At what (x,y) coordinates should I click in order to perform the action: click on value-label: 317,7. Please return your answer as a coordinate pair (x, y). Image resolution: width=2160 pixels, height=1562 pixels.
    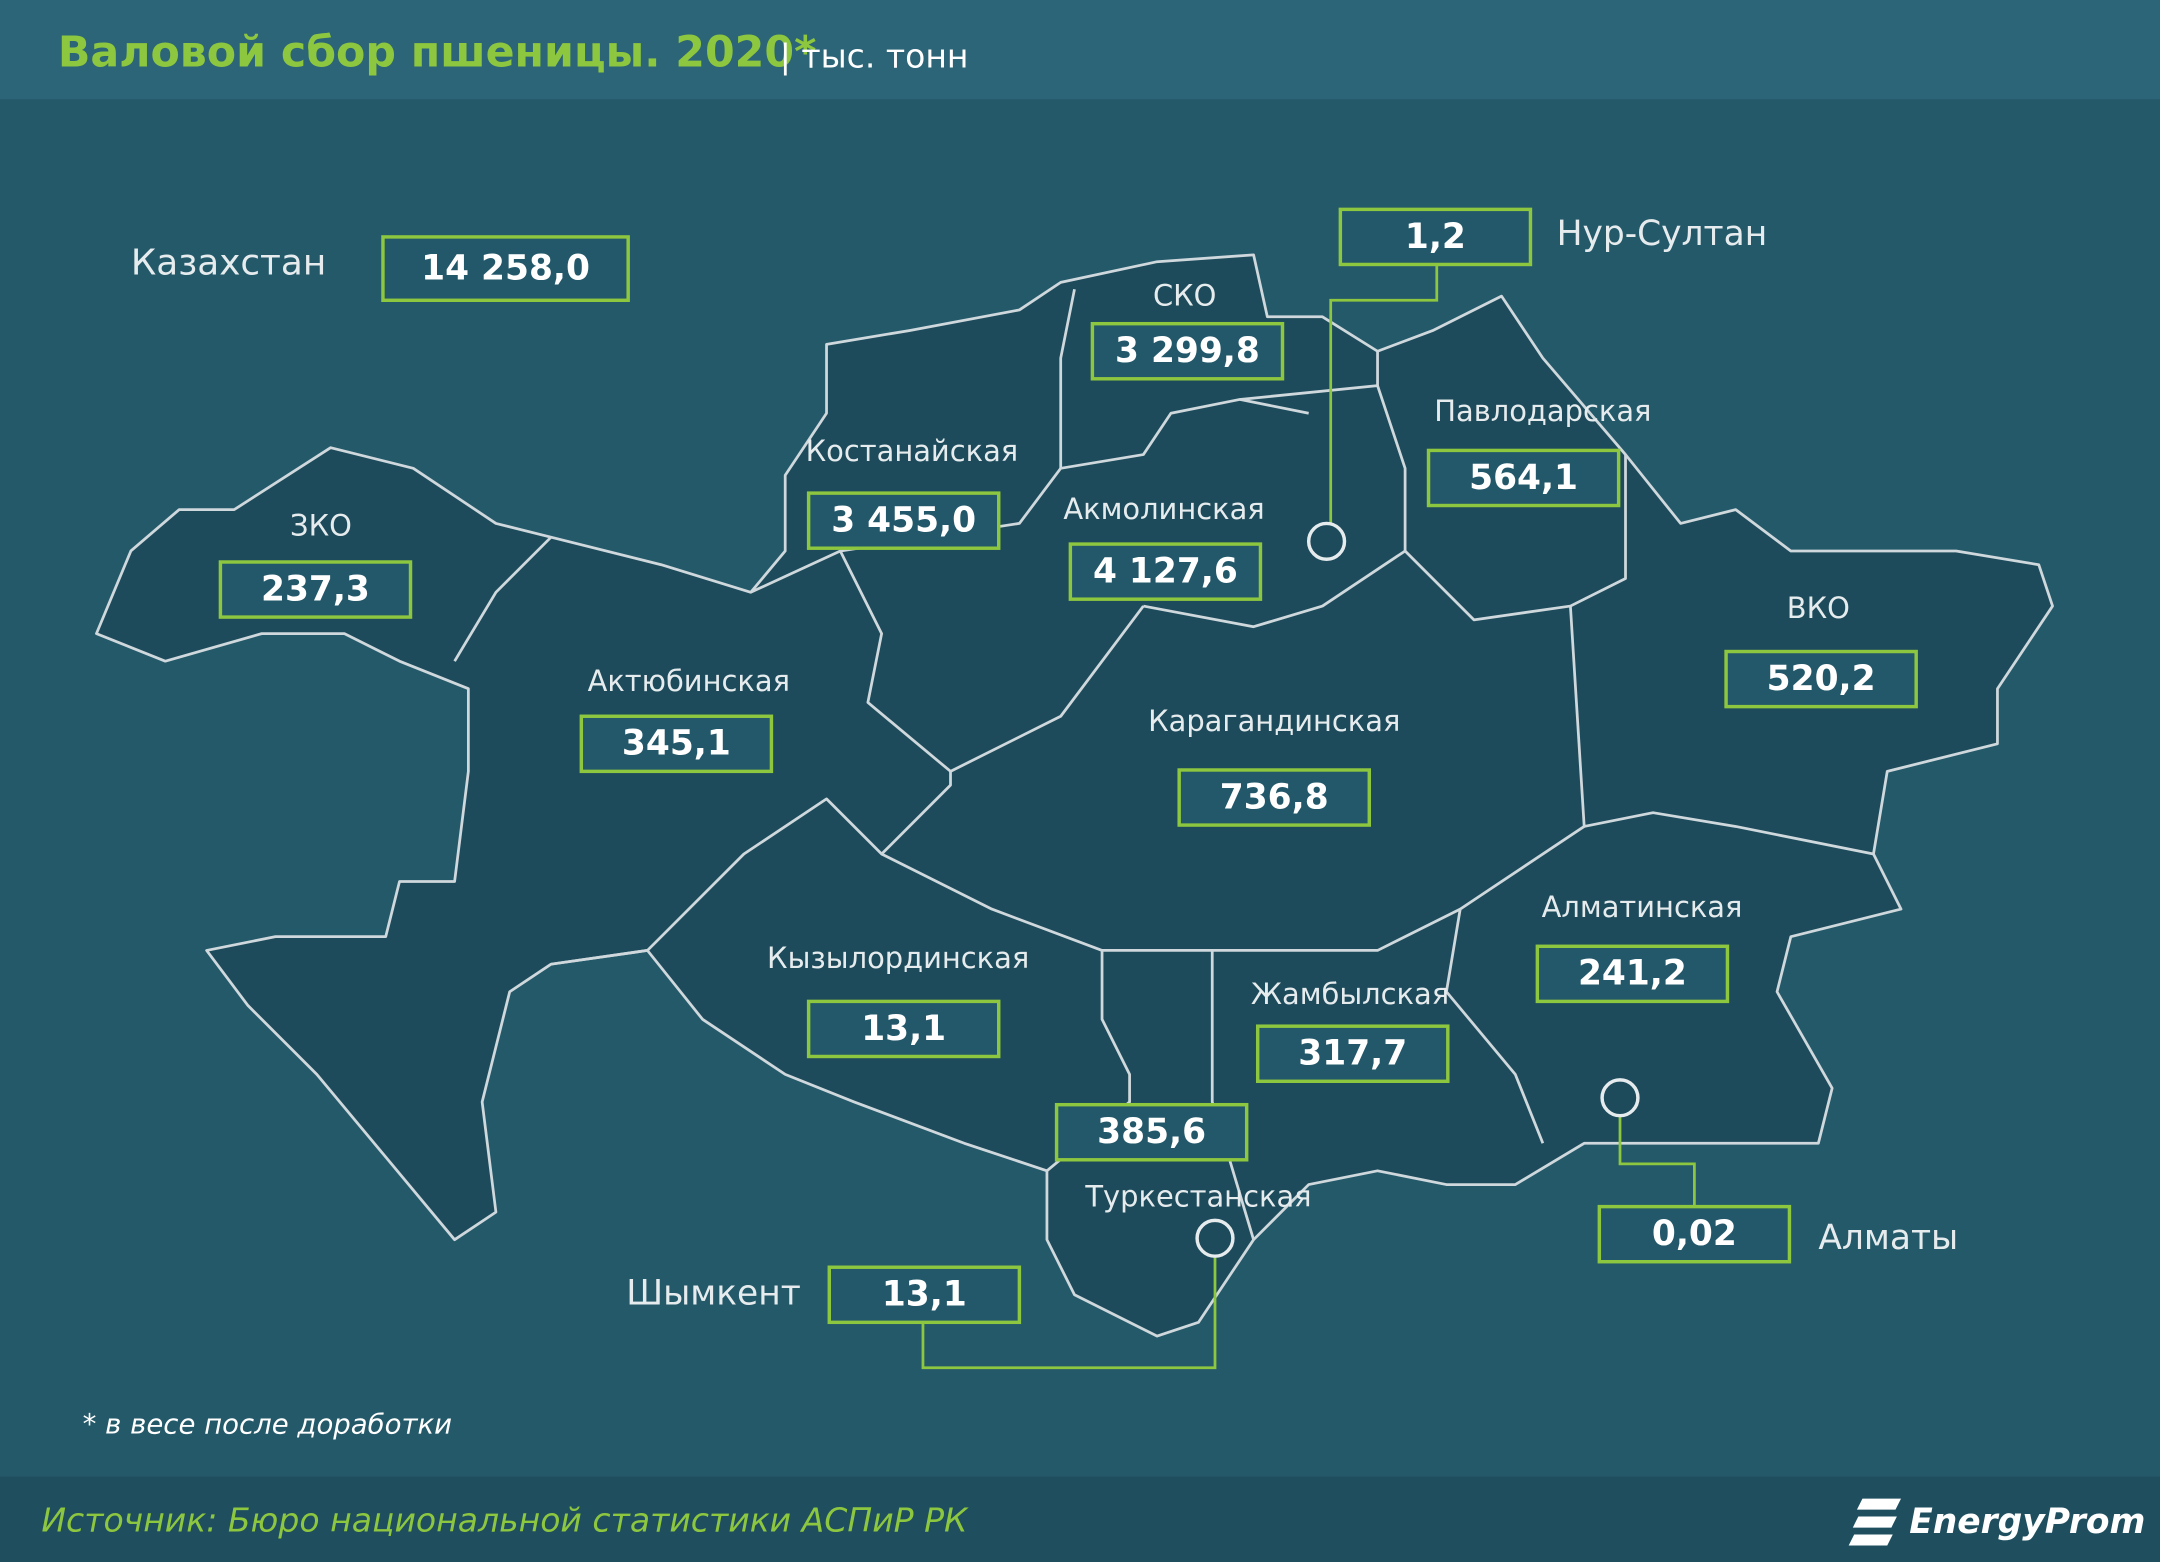
    Looking at the image, I should click on (1352, 1054).